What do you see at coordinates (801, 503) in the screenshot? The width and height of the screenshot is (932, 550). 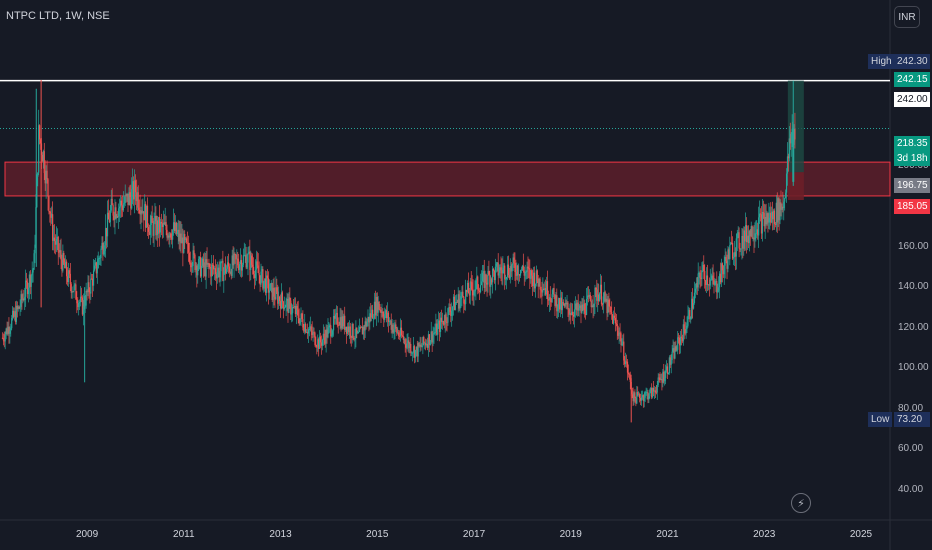 I see `lightning-icon: ⚡` at bounding box center [801, 503].